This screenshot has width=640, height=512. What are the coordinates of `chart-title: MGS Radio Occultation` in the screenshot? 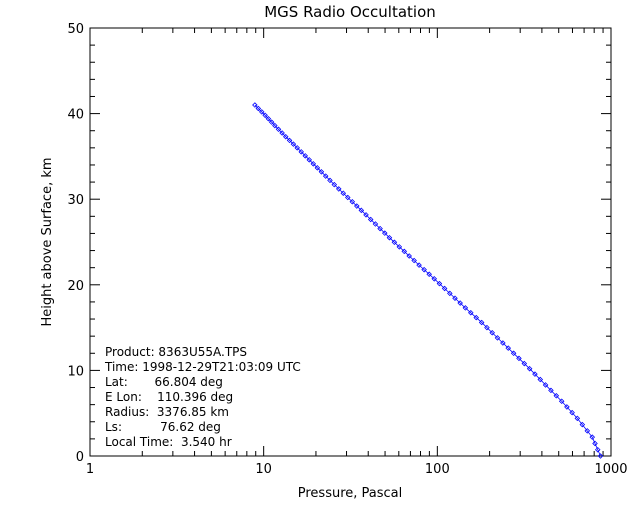 It's located at (350, 12).